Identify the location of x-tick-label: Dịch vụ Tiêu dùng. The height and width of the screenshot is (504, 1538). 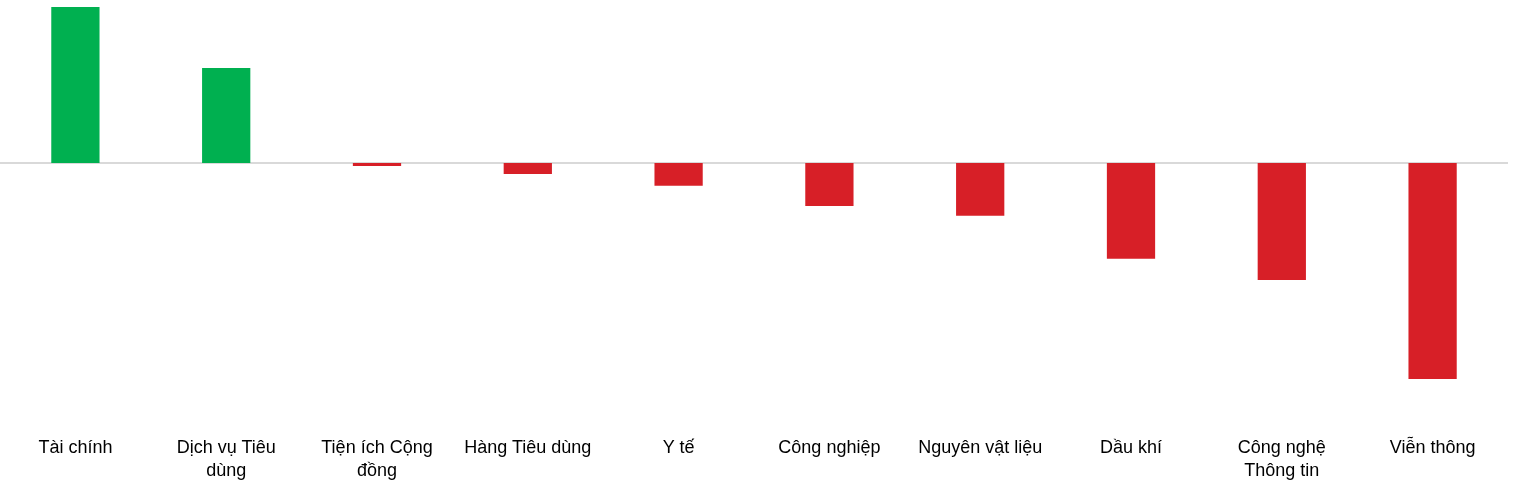
(226, 459).